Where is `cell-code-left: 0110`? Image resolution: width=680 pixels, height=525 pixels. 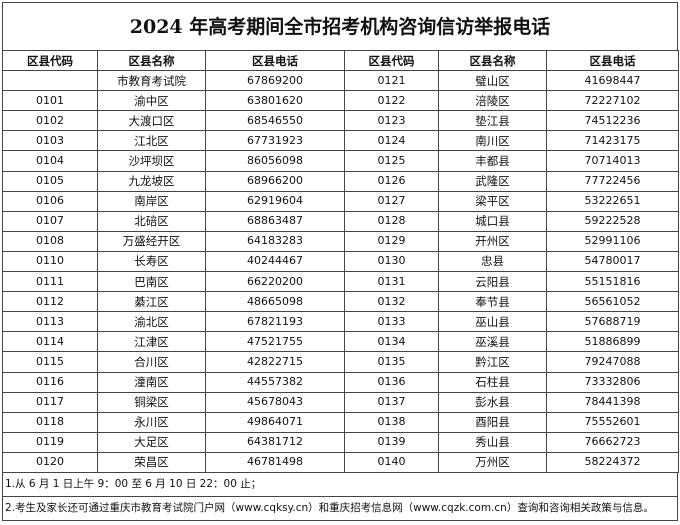
cell-code-left: 0110 is located at coordinates (50, 261).